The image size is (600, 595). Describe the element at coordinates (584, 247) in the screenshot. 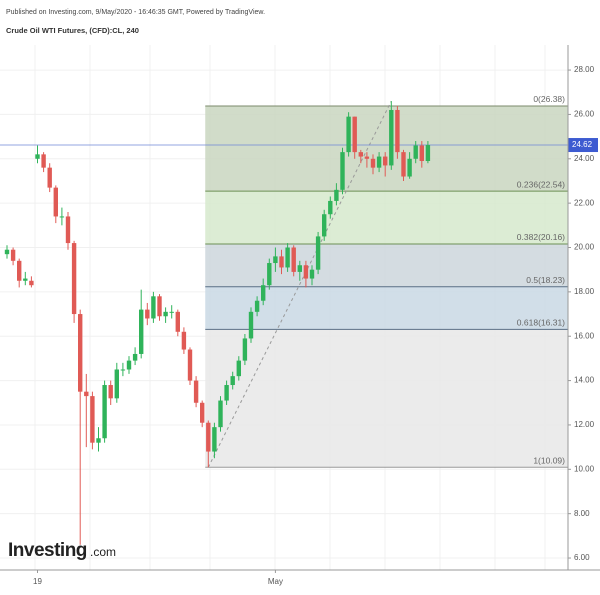

I see `y-tick-label: 20.00` at that location.